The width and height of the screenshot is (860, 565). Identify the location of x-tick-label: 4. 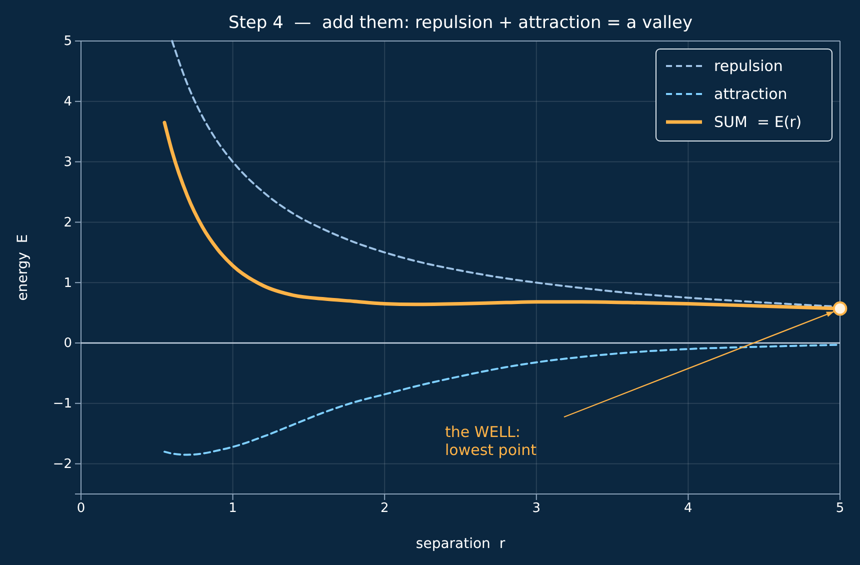
(688, 508).